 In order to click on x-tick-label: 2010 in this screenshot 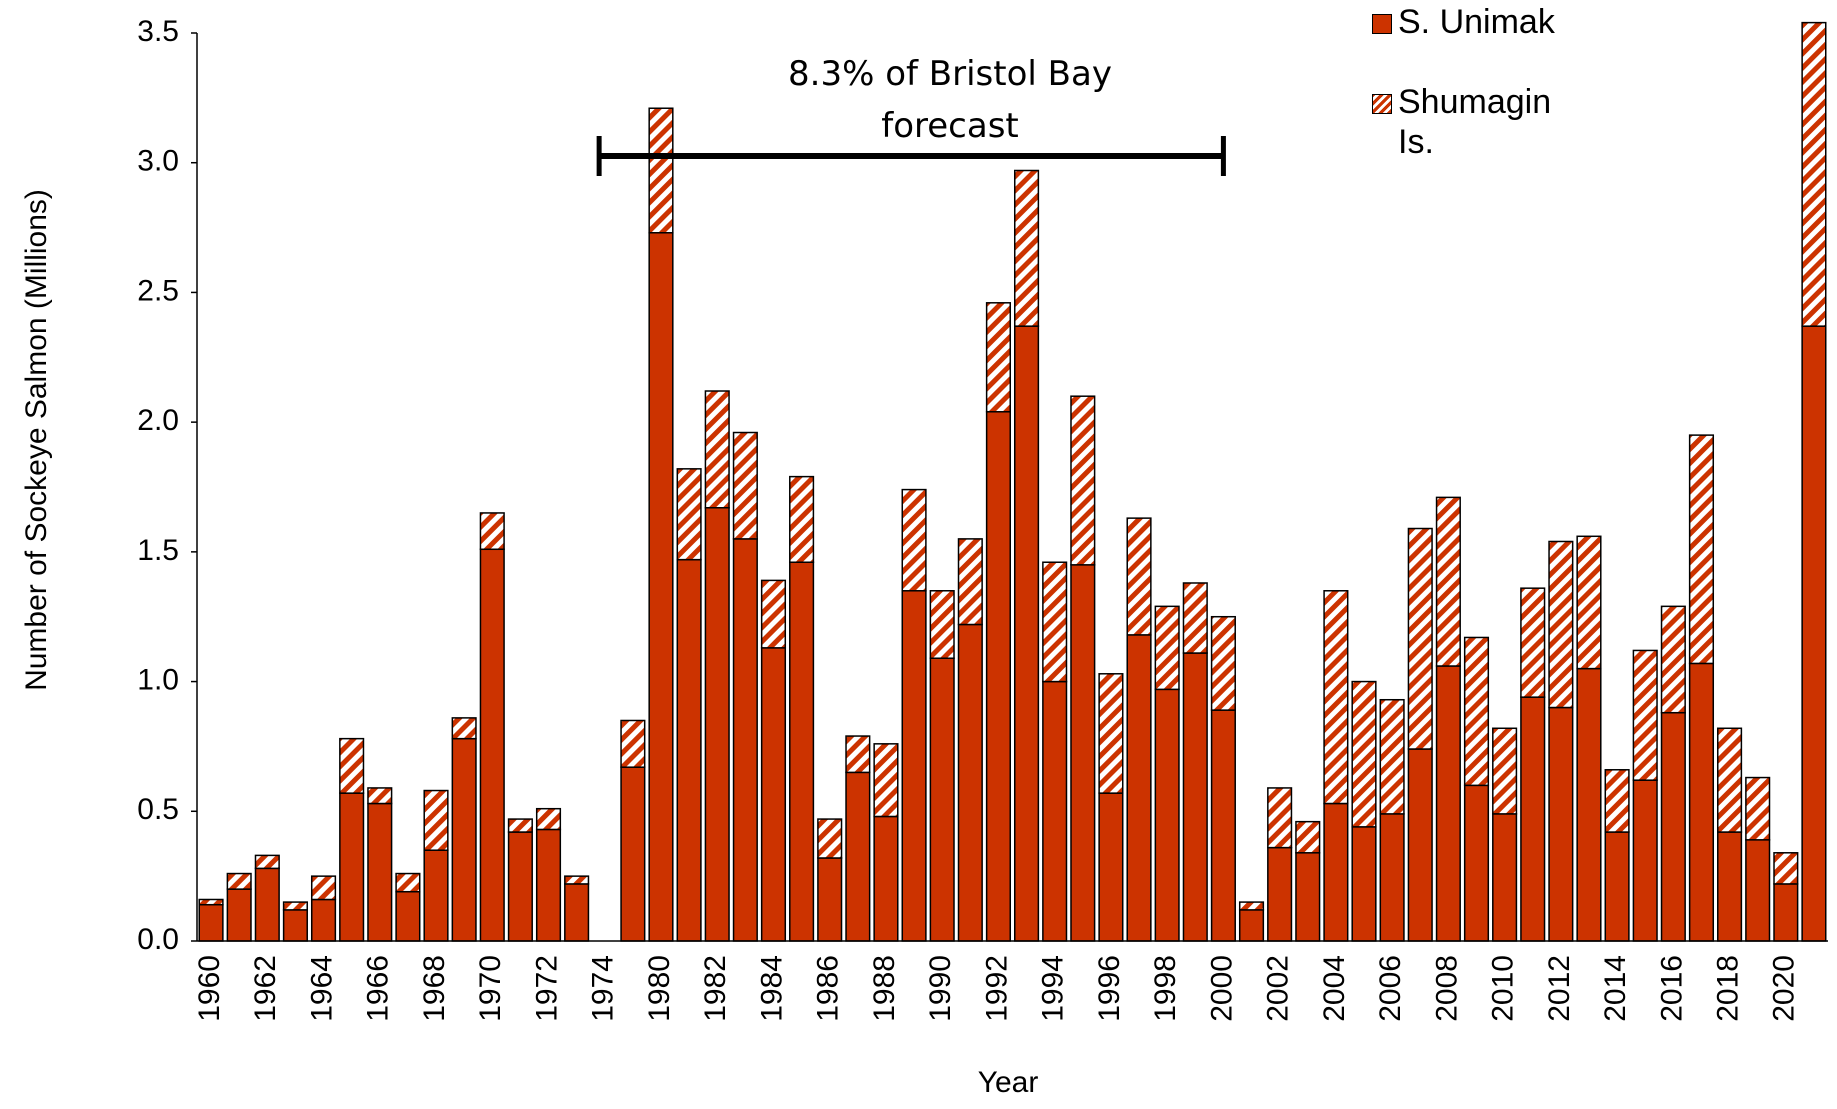, I will do `click(1503, 988)`.